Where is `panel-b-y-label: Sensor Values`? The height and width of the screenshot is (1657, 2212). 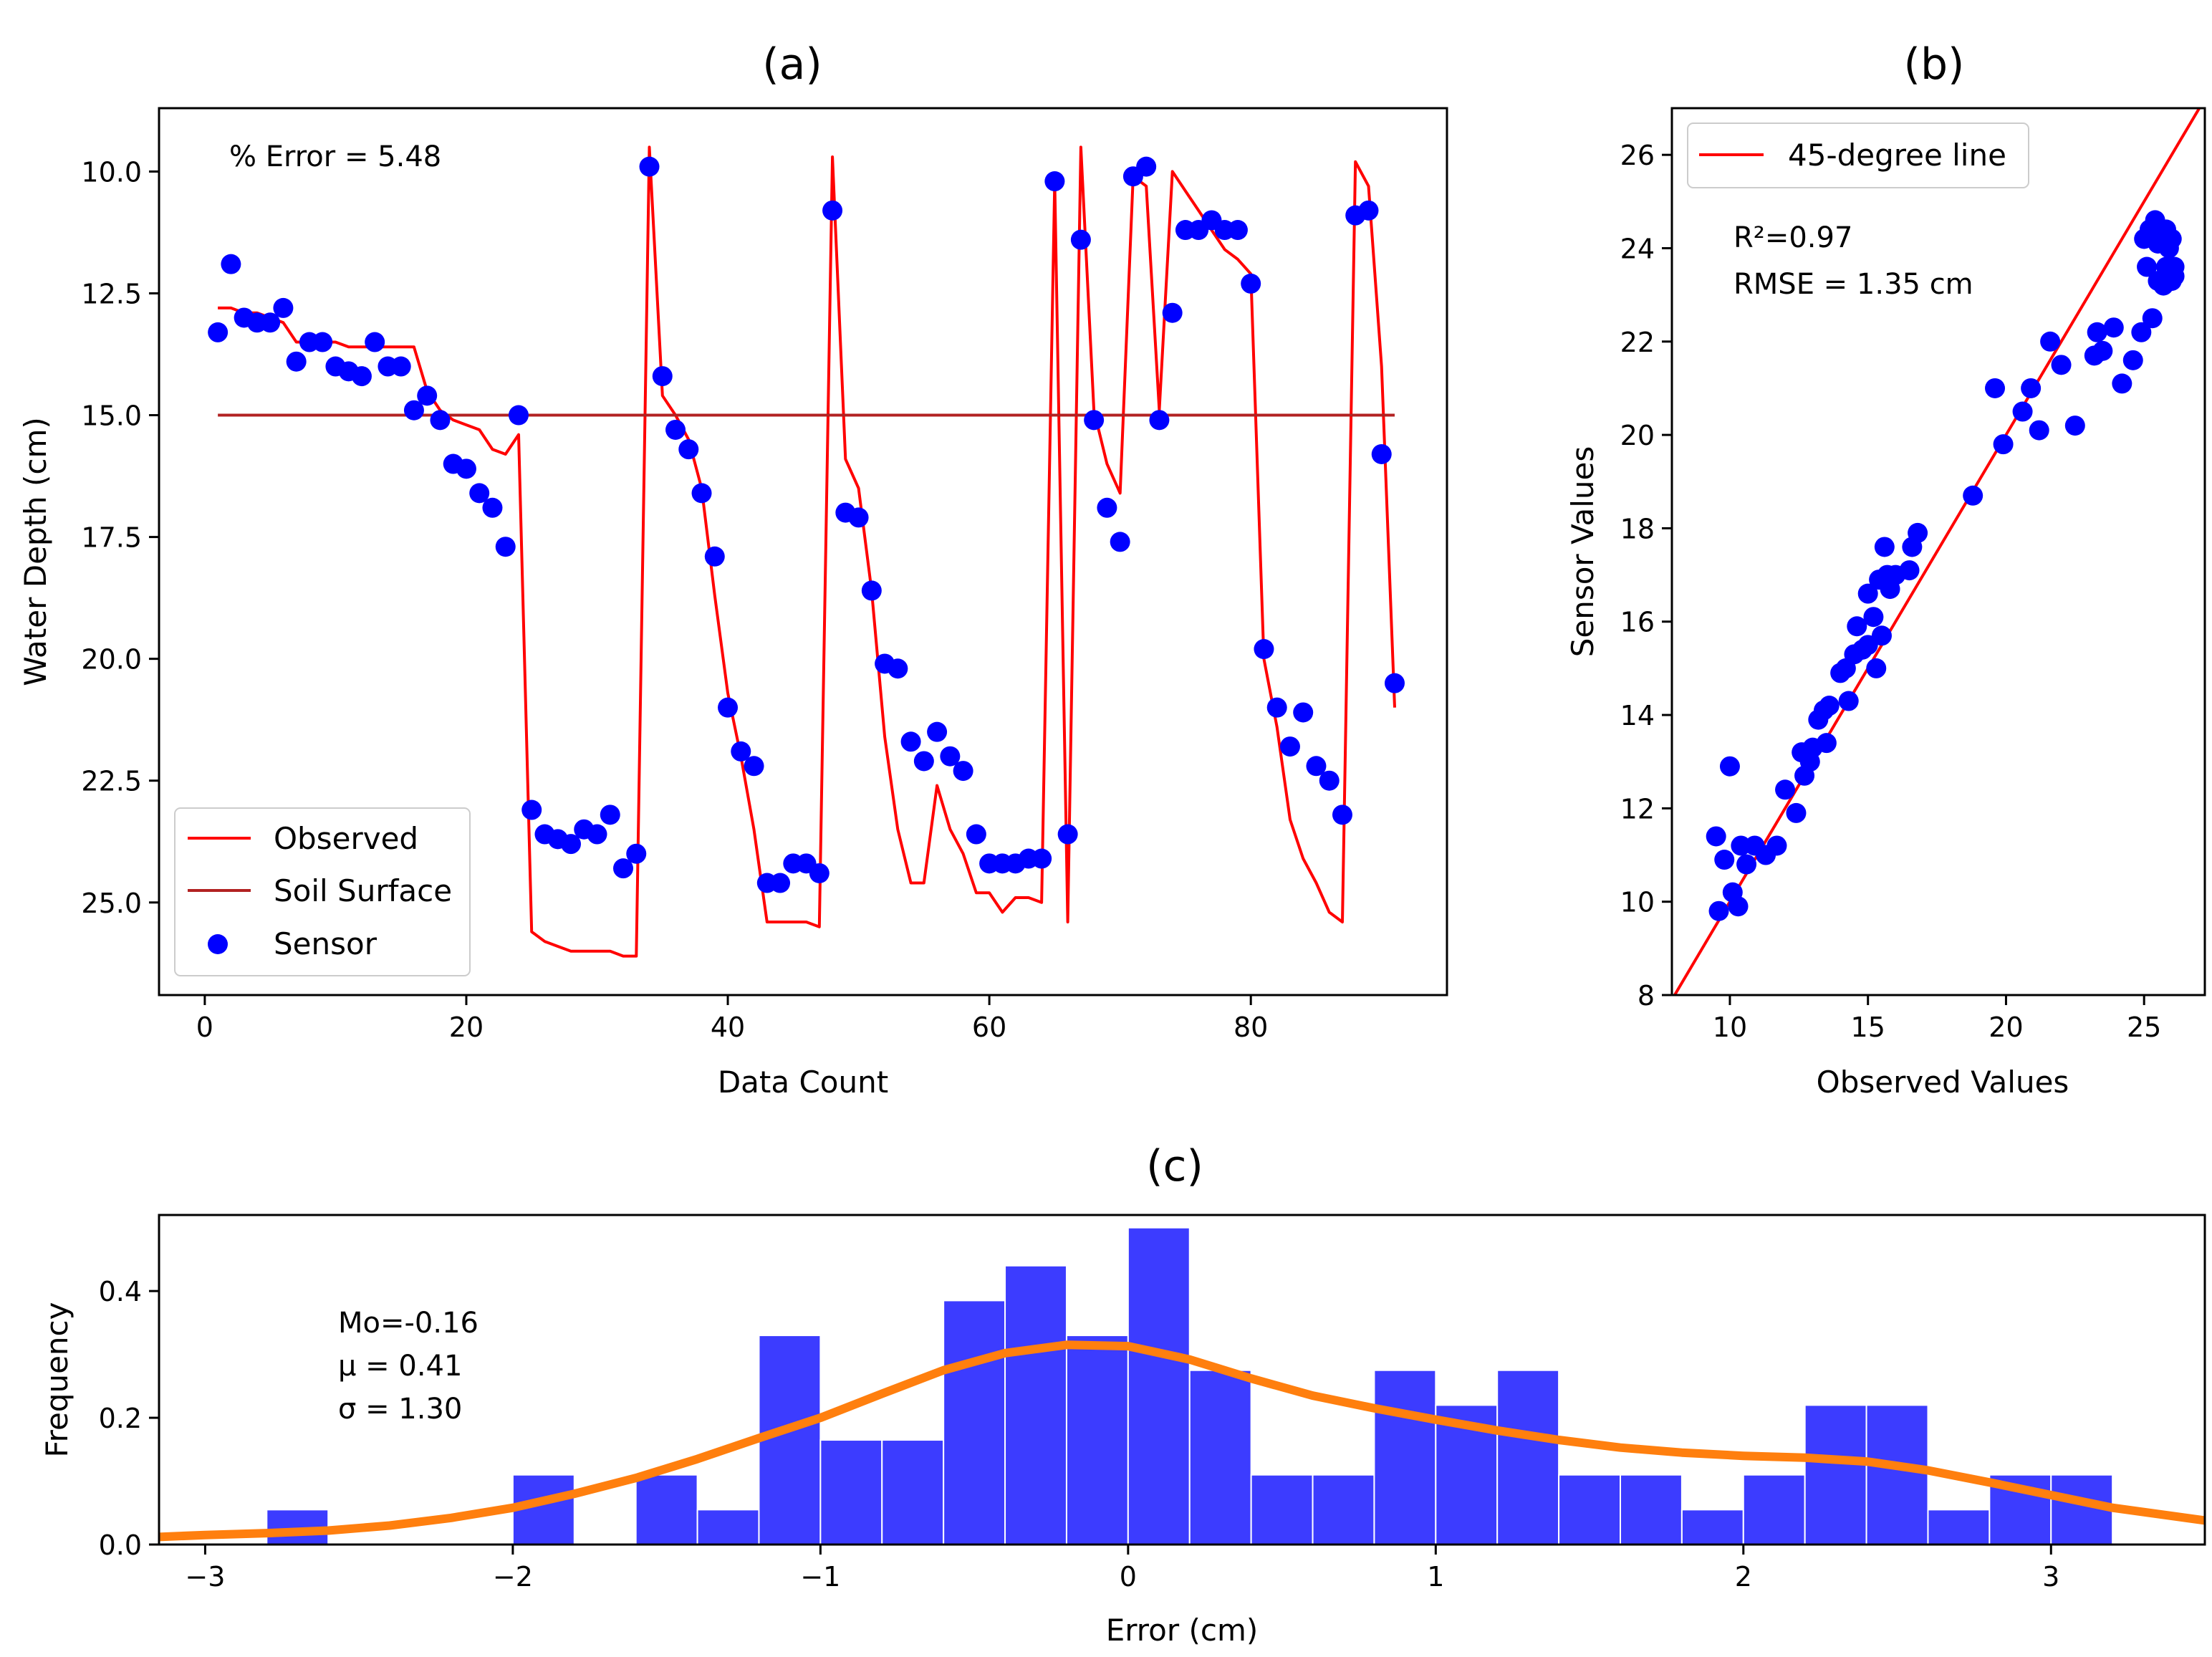 panel-b-y-label: Sensor Values is located at coordinates (1582, 552).